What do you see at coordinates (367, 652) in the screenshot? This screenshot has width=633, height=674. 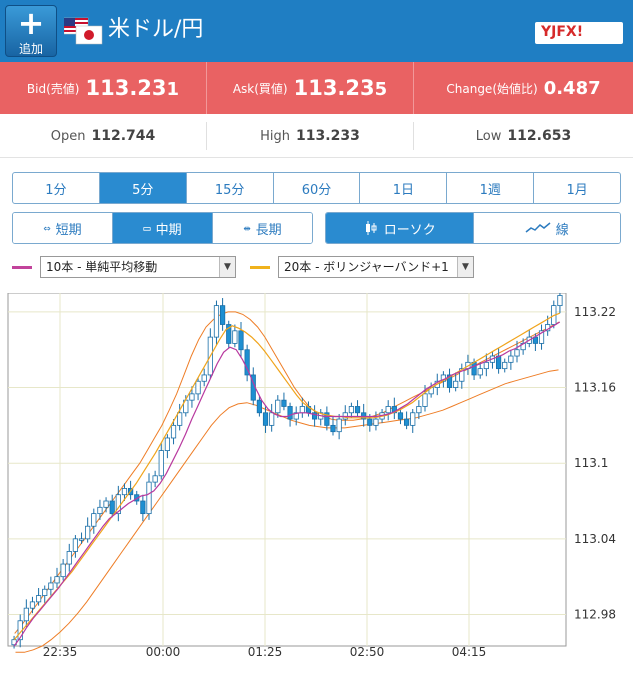 I see `x-tick-label: 02:50` at bounding box center [367, 652].